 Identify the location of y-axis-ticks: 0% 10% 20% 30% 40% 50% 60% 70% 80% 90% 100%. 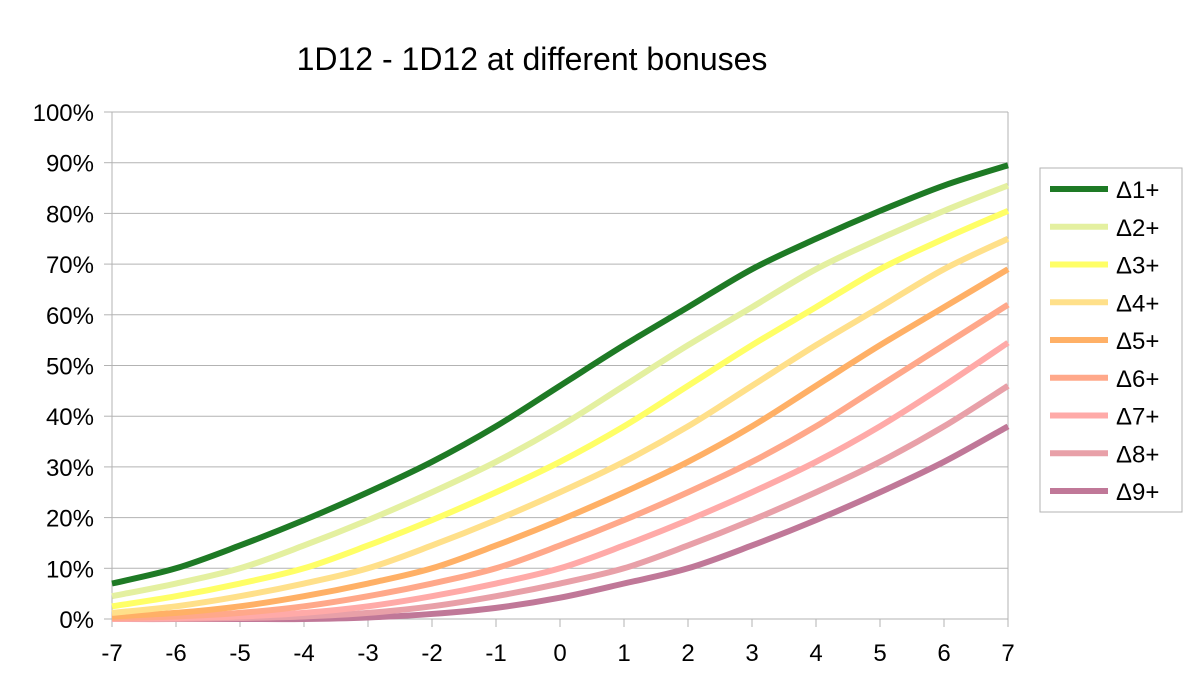
(72, 367).